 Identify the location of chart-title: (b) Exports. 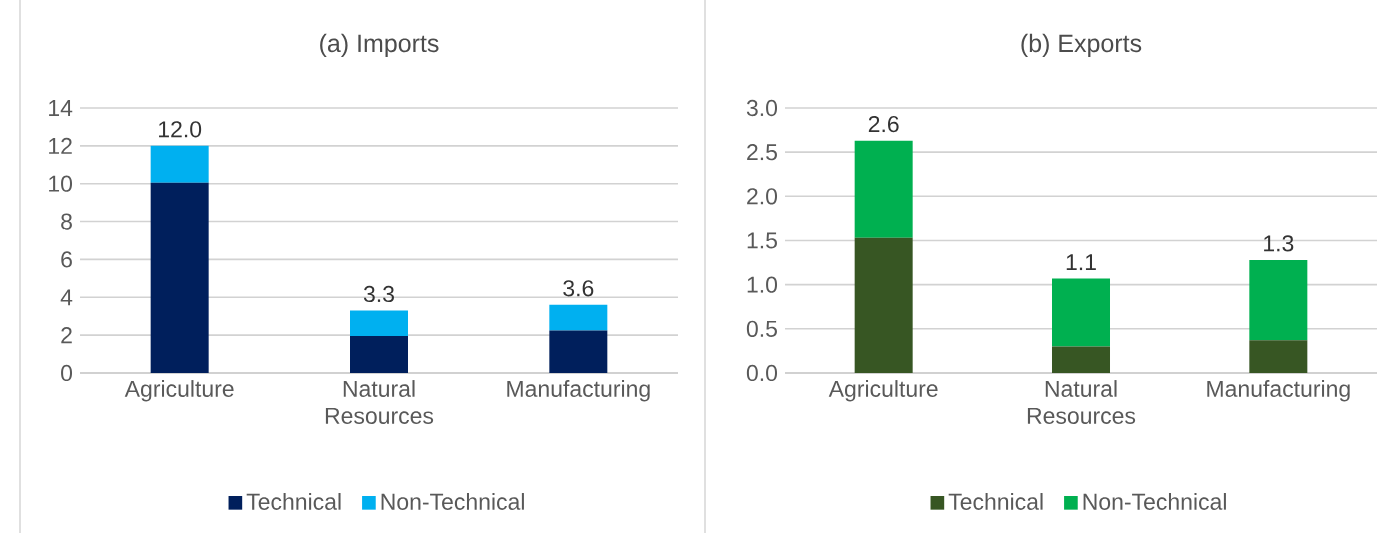
(1081, 45).